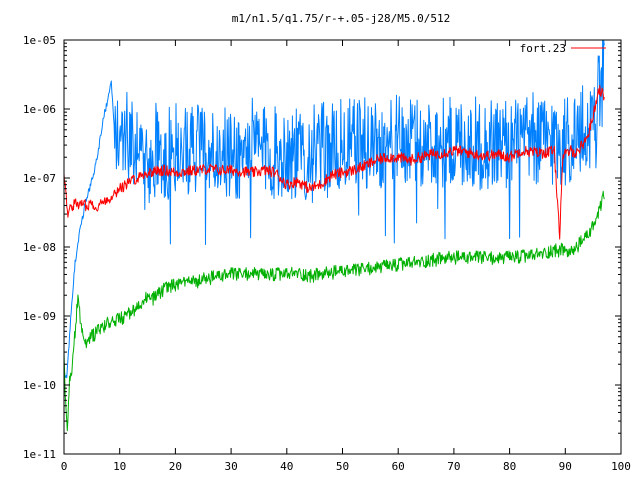 The width and height of the screenshot is (640, 480). Describe the element at coordinates (39, 454) in the screenshot. I see `y-tick-label: 1e-11` at that location.